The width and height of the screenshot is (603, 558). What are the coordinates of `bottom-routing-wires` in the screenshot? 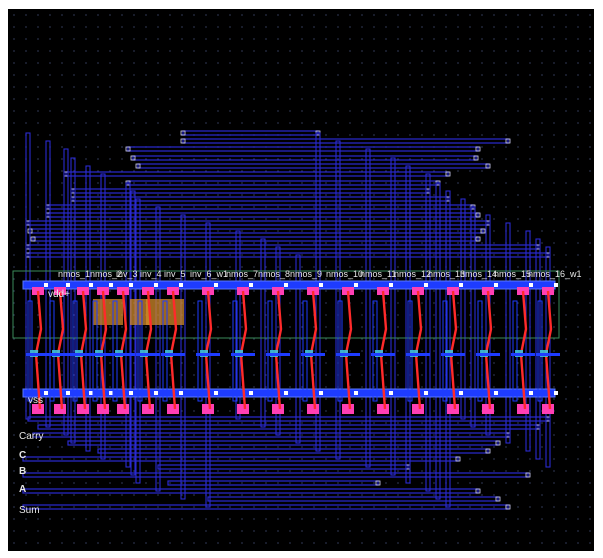 It's located at (286, 463).